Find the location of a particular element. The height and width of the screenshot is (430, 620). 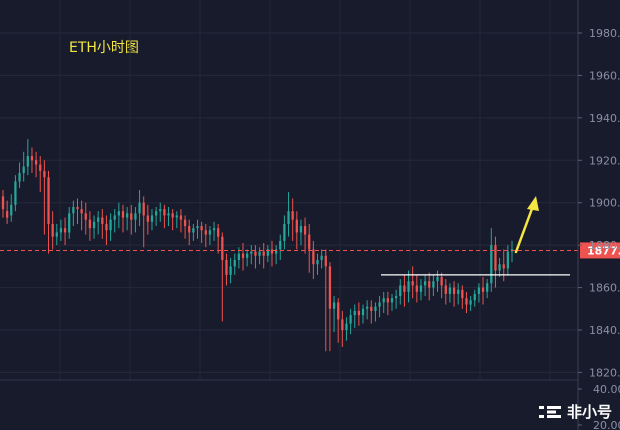

axis-tick-label: 1920.0 is located at coordinates (604, 160).